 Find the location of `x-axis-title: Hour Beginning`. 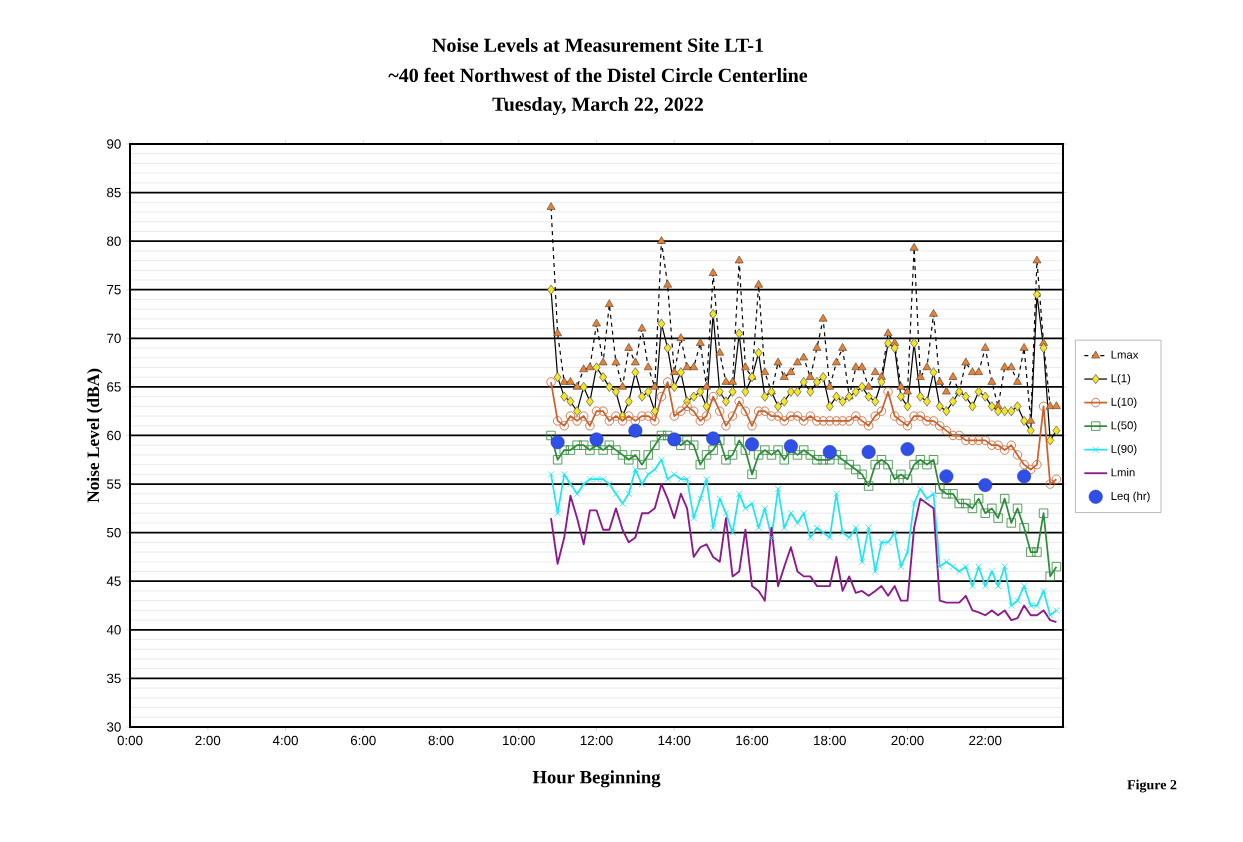

x-axis-title: Hour Beginning is located at coordinates (596, 779).